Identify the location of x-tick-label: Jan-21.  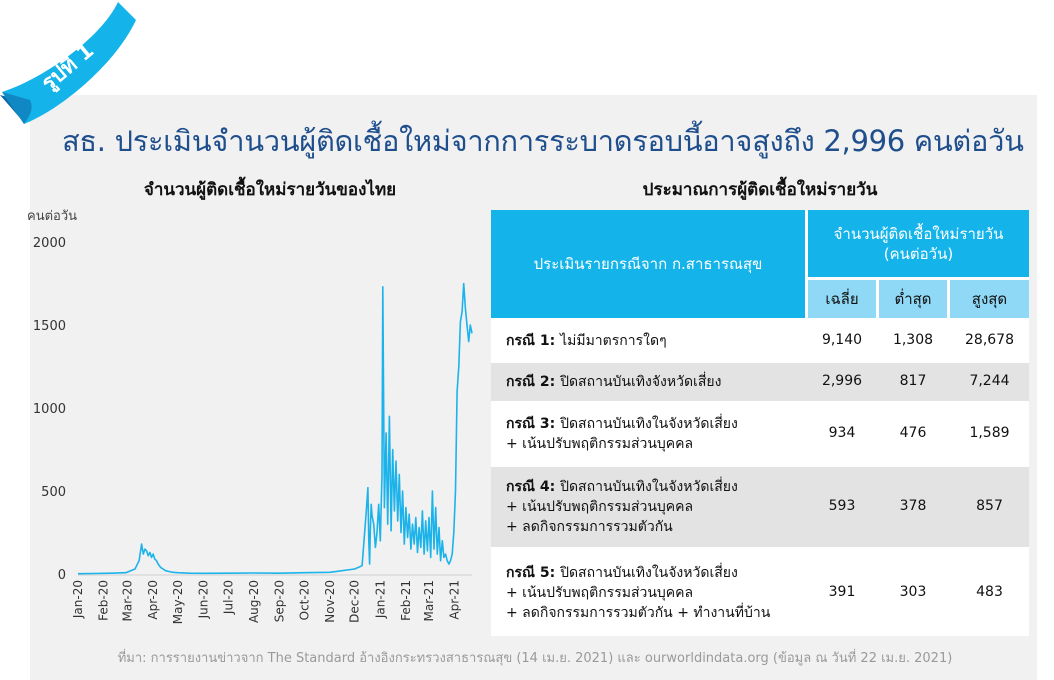
(380, 599).